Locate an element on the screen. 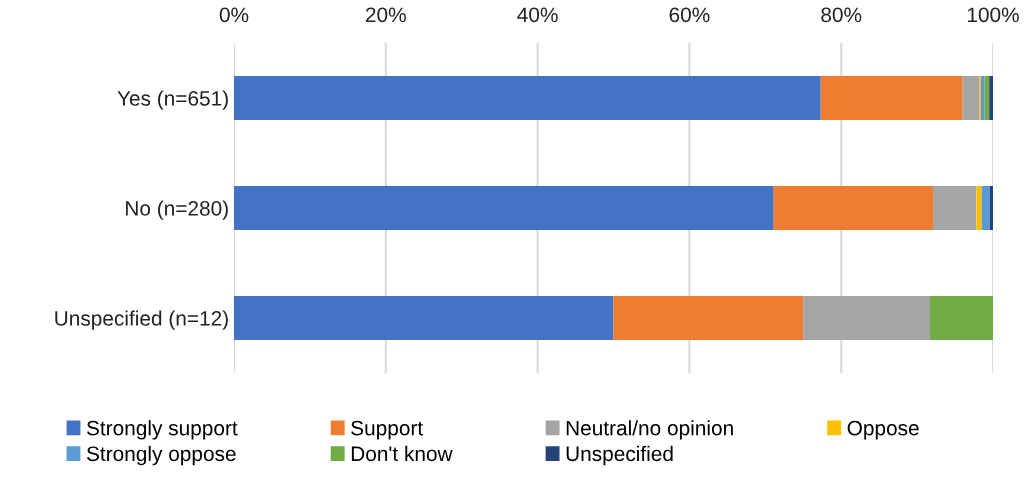 This screenshot has width=1028, height=484. y-tick-label: Yes (n=651) is located at coordinates (172, 100).